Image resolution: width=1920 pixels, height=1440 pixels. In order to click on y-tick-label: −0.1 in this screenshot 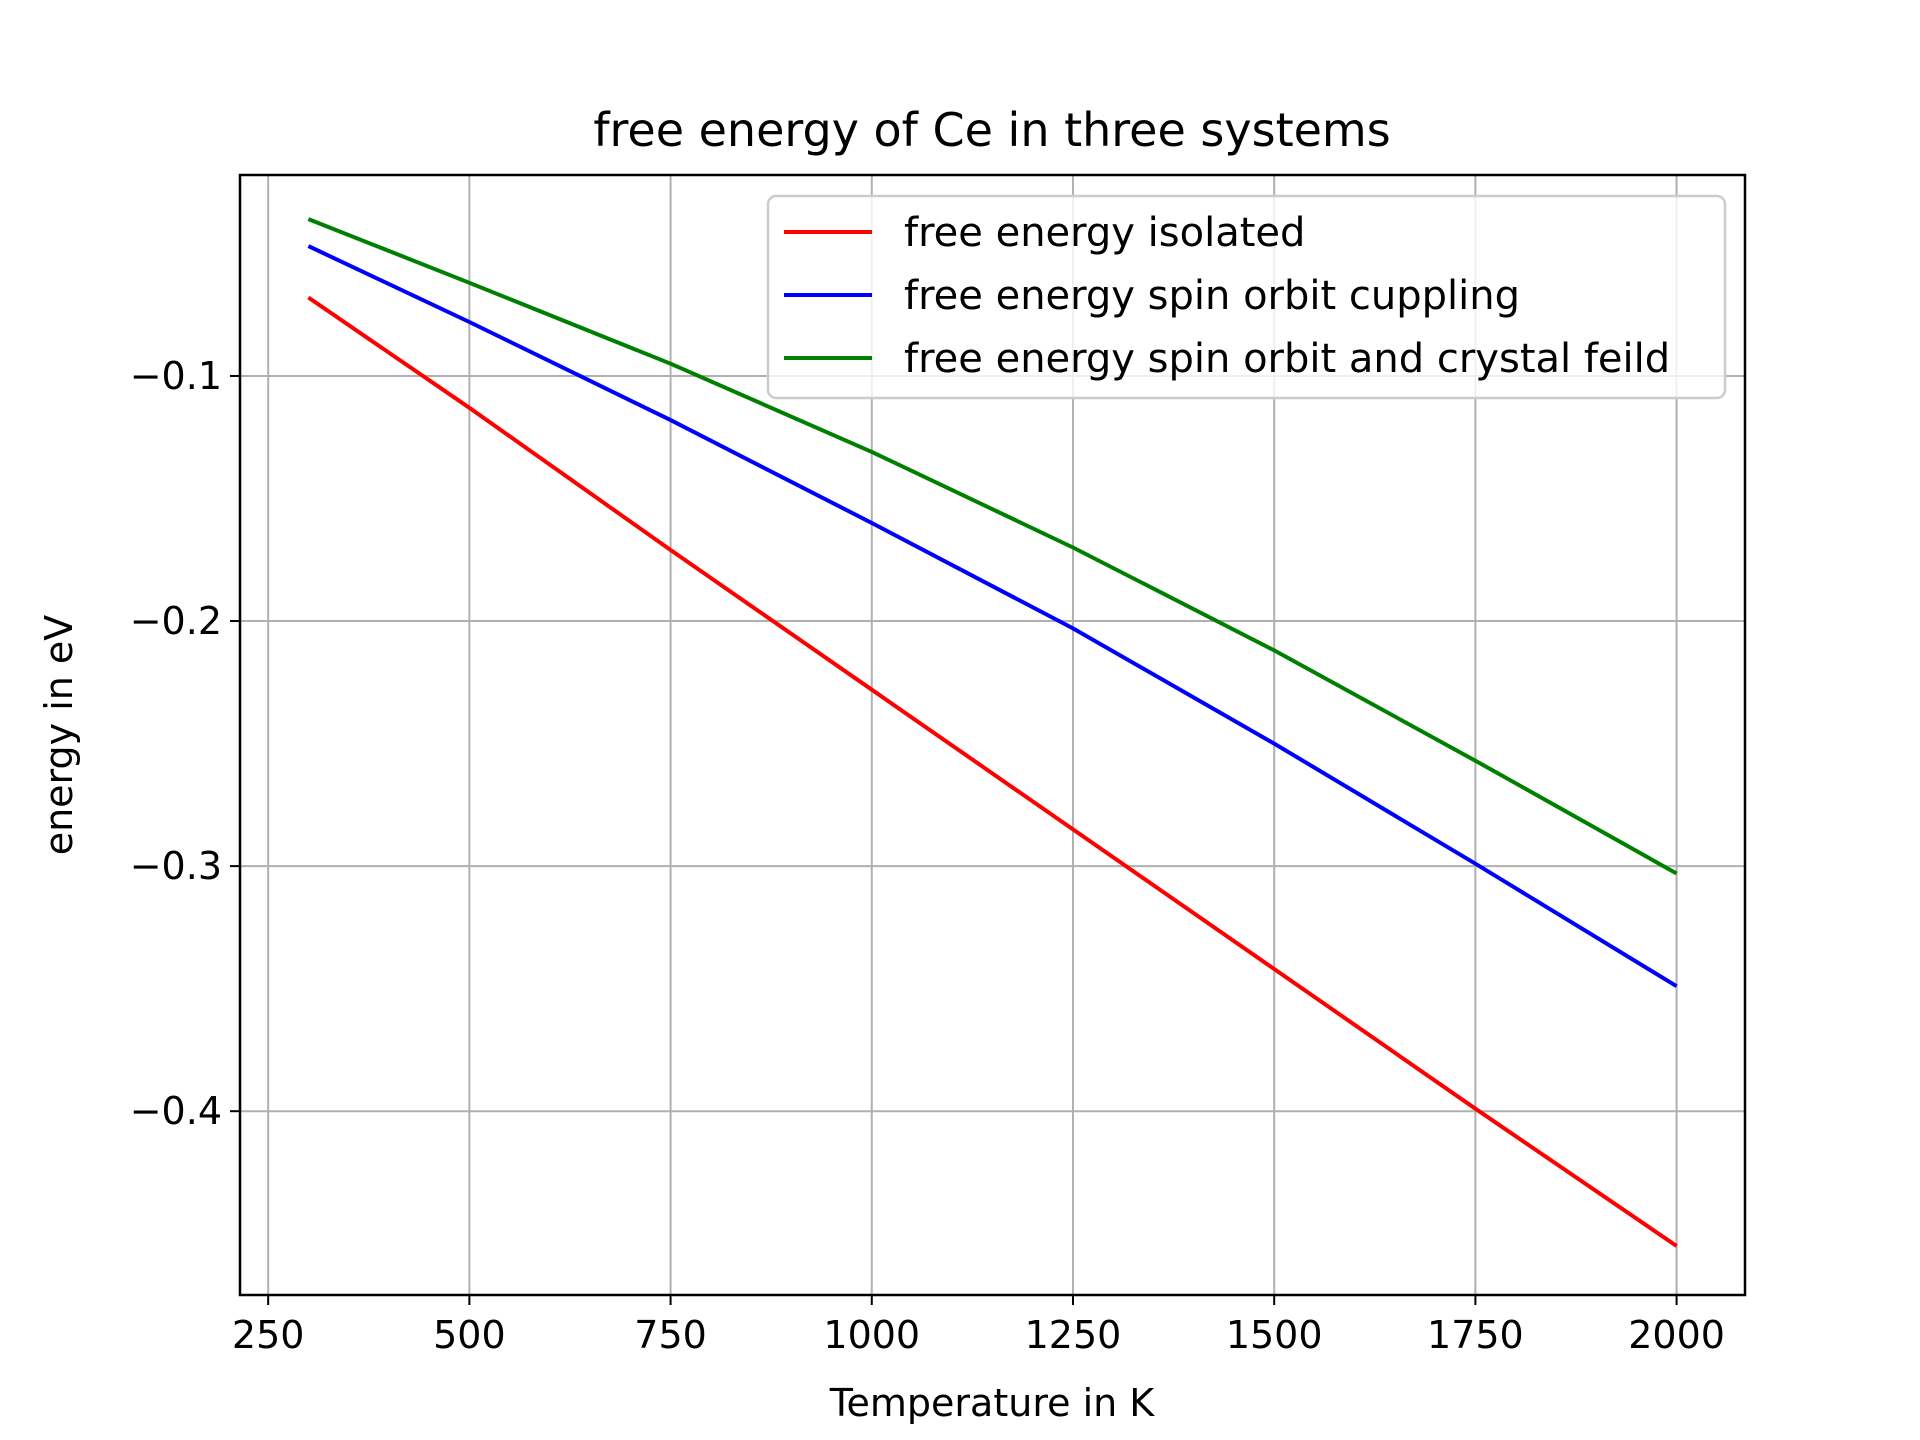, I will do `click(176, 376)`.